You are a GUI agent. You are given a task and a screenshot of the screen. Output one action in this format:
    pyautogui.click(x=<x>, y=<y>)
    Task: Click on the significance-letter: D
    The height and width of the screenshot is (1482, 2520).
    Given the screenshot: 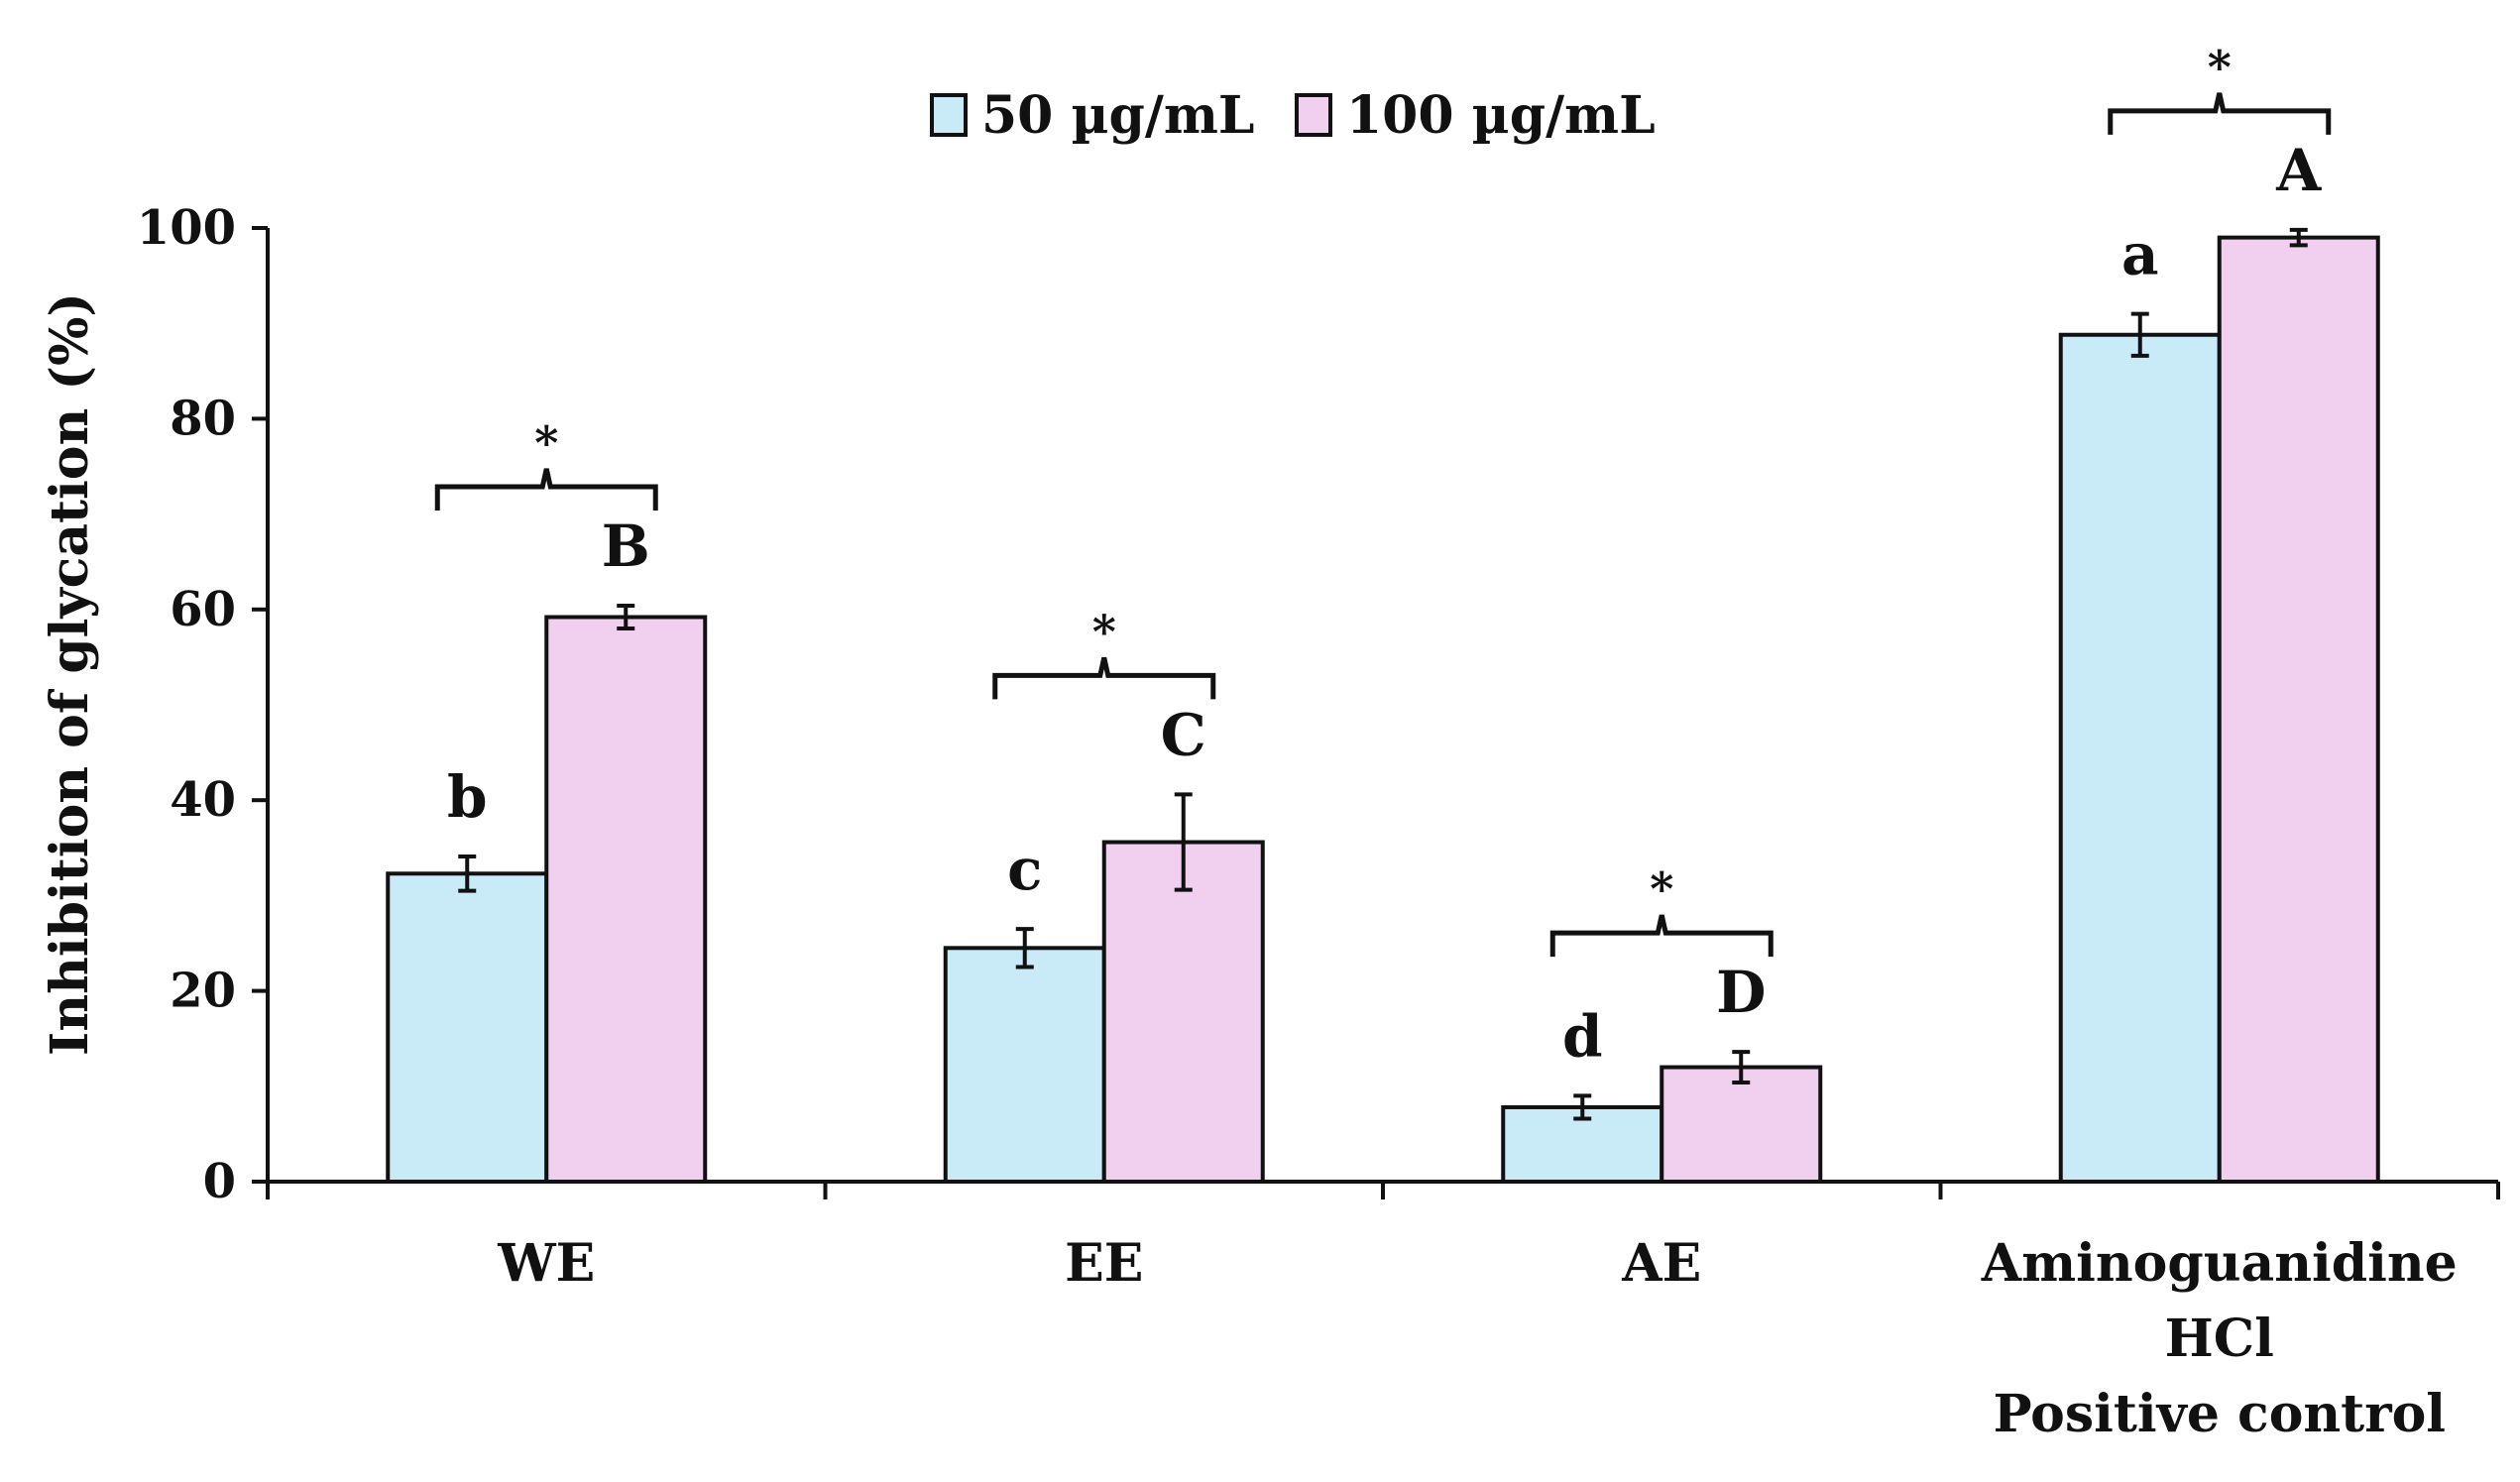 What is the action you would take?
    pyautogui.click(x=1741, y=993)
    